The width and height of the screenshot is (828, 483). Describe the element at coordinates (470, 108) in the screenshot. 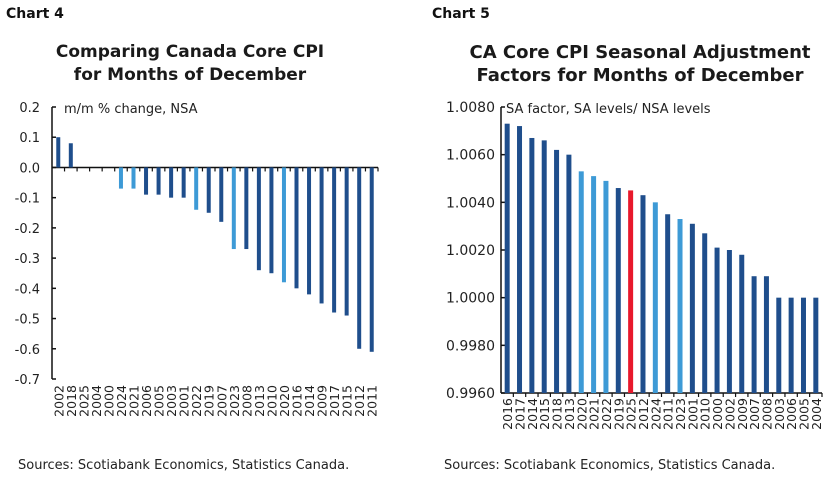

I see `y-tick-label: 1.0080` at that location.